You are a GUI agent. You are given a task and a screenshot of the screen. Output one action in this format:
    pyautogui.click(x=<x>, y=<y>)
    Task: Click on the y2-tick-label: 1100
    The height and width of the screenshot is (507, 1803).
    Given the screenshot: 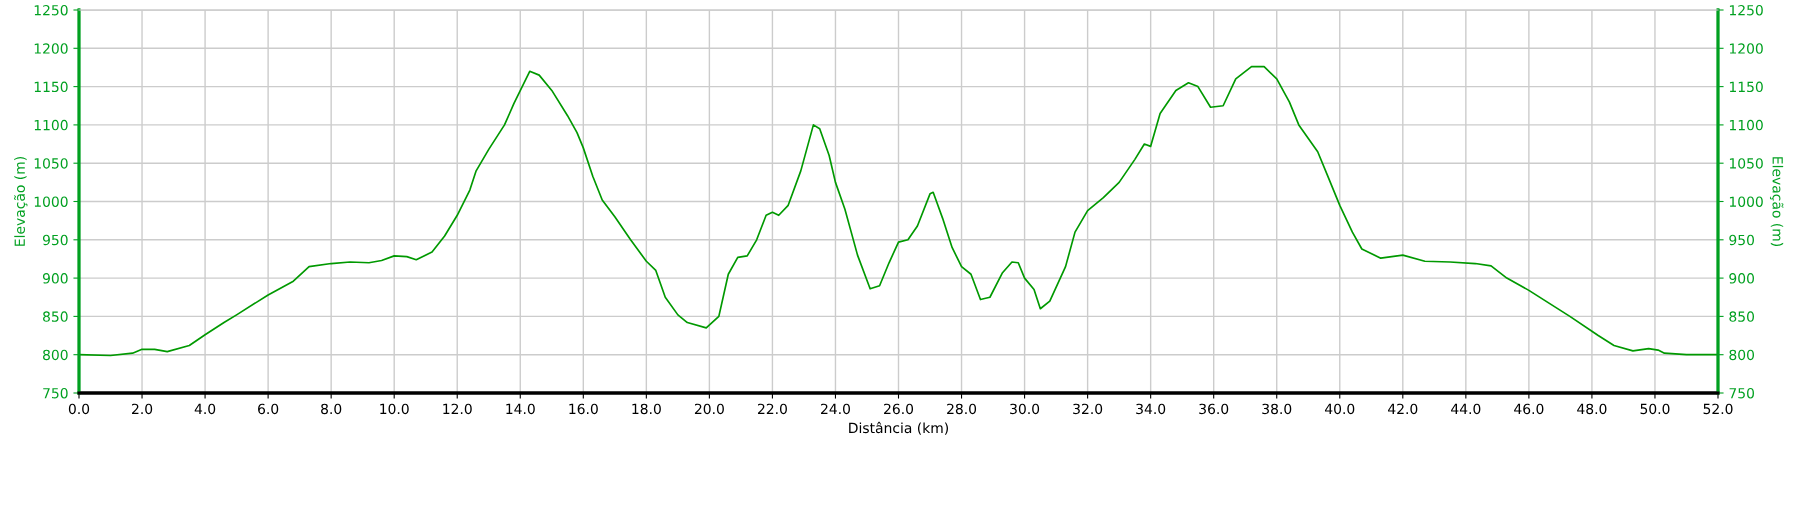 What is the action you would take?
    pyautogui.click(x=1746, y=125)
    